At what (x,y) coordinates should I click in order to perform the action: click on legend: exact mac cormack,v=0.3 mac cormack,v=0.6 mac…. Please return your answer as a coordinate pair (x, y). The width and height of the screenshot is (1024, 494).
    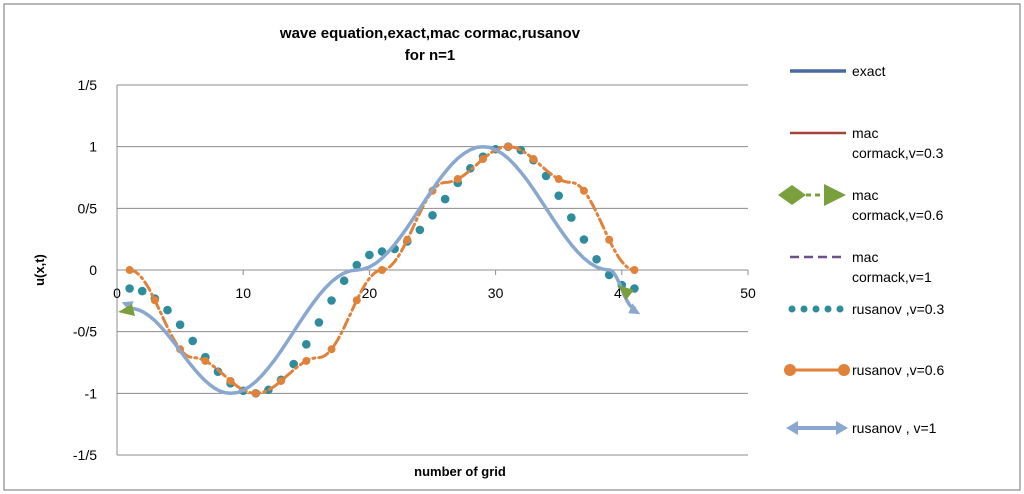
    Looking at the image, I should click on (861, 249).